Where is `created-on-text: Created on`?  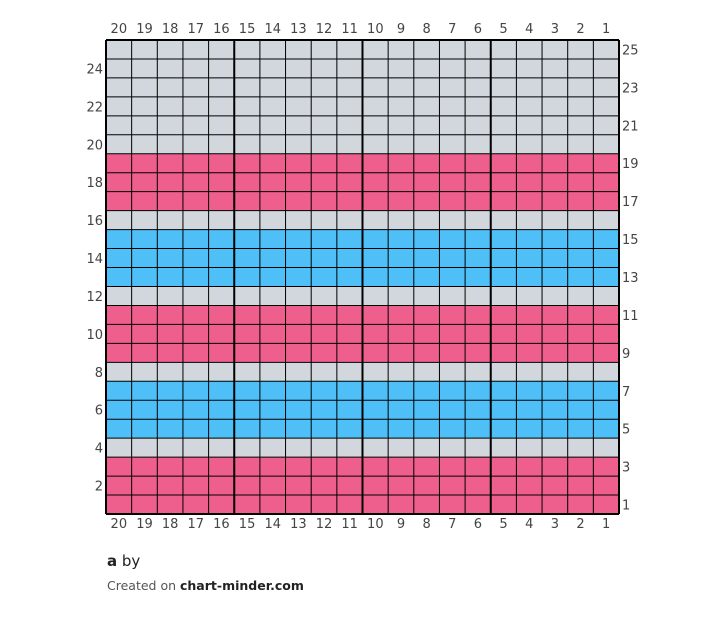 created-on-text: Created on is located at coordinates (142, 585).